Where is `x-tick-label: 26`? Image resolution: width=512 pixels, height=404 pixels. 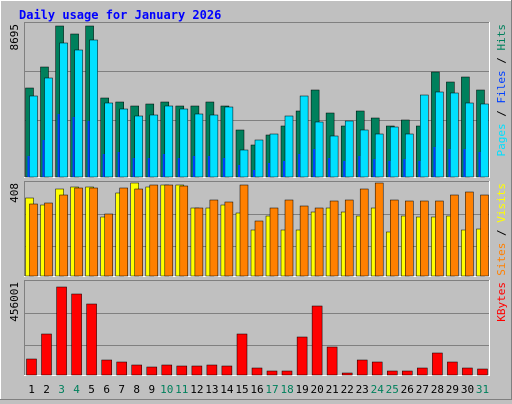 x-tick-label: 26 is located at coordinates (407, 389).